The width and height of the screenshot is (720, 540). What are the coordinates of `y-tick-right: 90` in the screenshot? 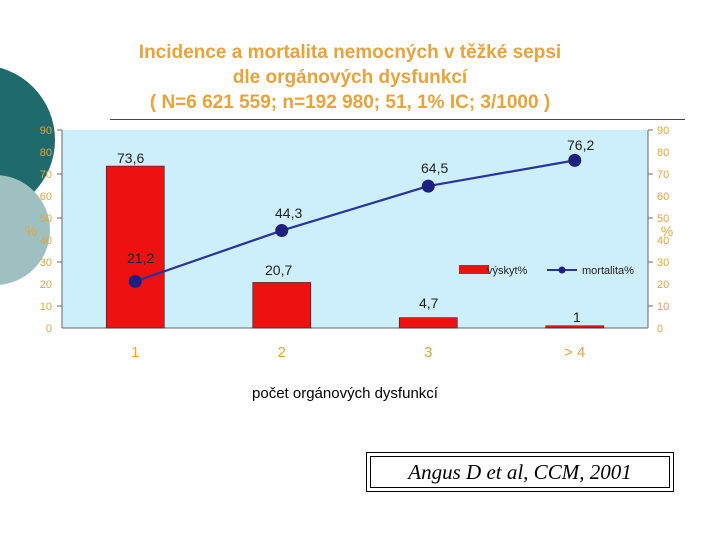 It's located at (663, 131).